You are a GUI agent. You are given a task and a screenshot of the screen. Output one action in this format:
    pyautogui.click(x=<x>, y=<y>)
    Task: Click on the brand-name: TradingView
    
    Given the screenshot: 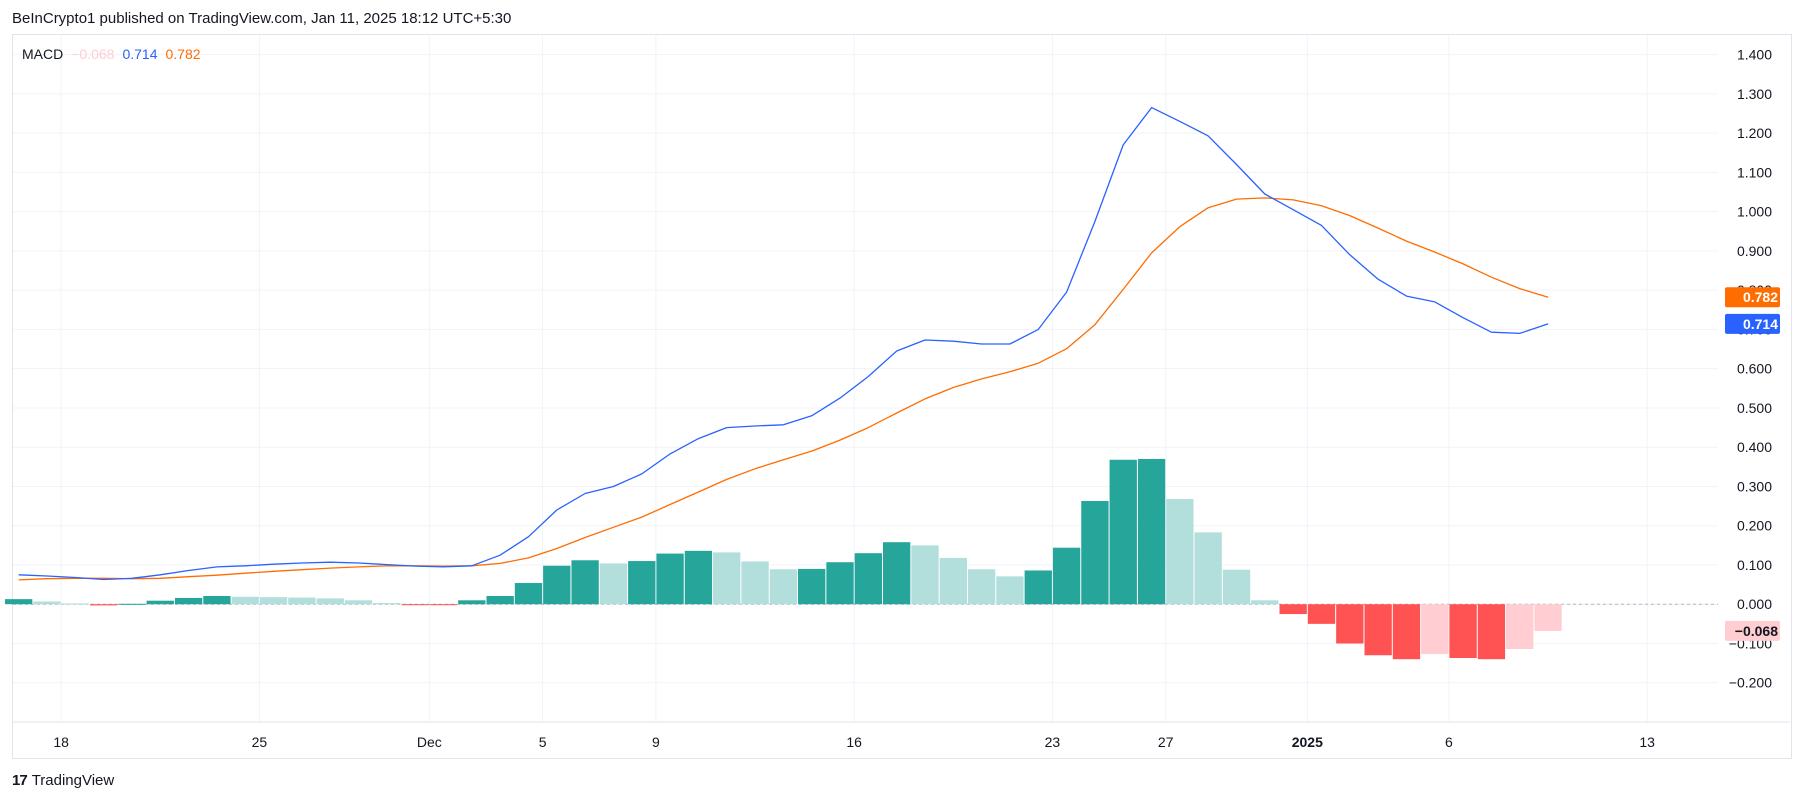 What is the action you would take?
    pyautogui.click(x=73, y=780)
    